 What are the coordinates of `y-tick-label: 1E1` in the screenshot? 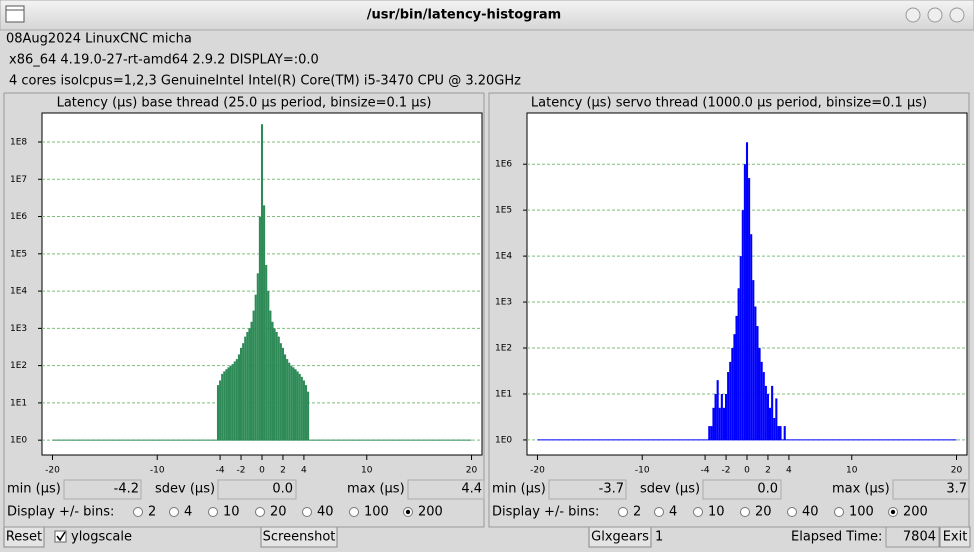 It's located at (503, 394).